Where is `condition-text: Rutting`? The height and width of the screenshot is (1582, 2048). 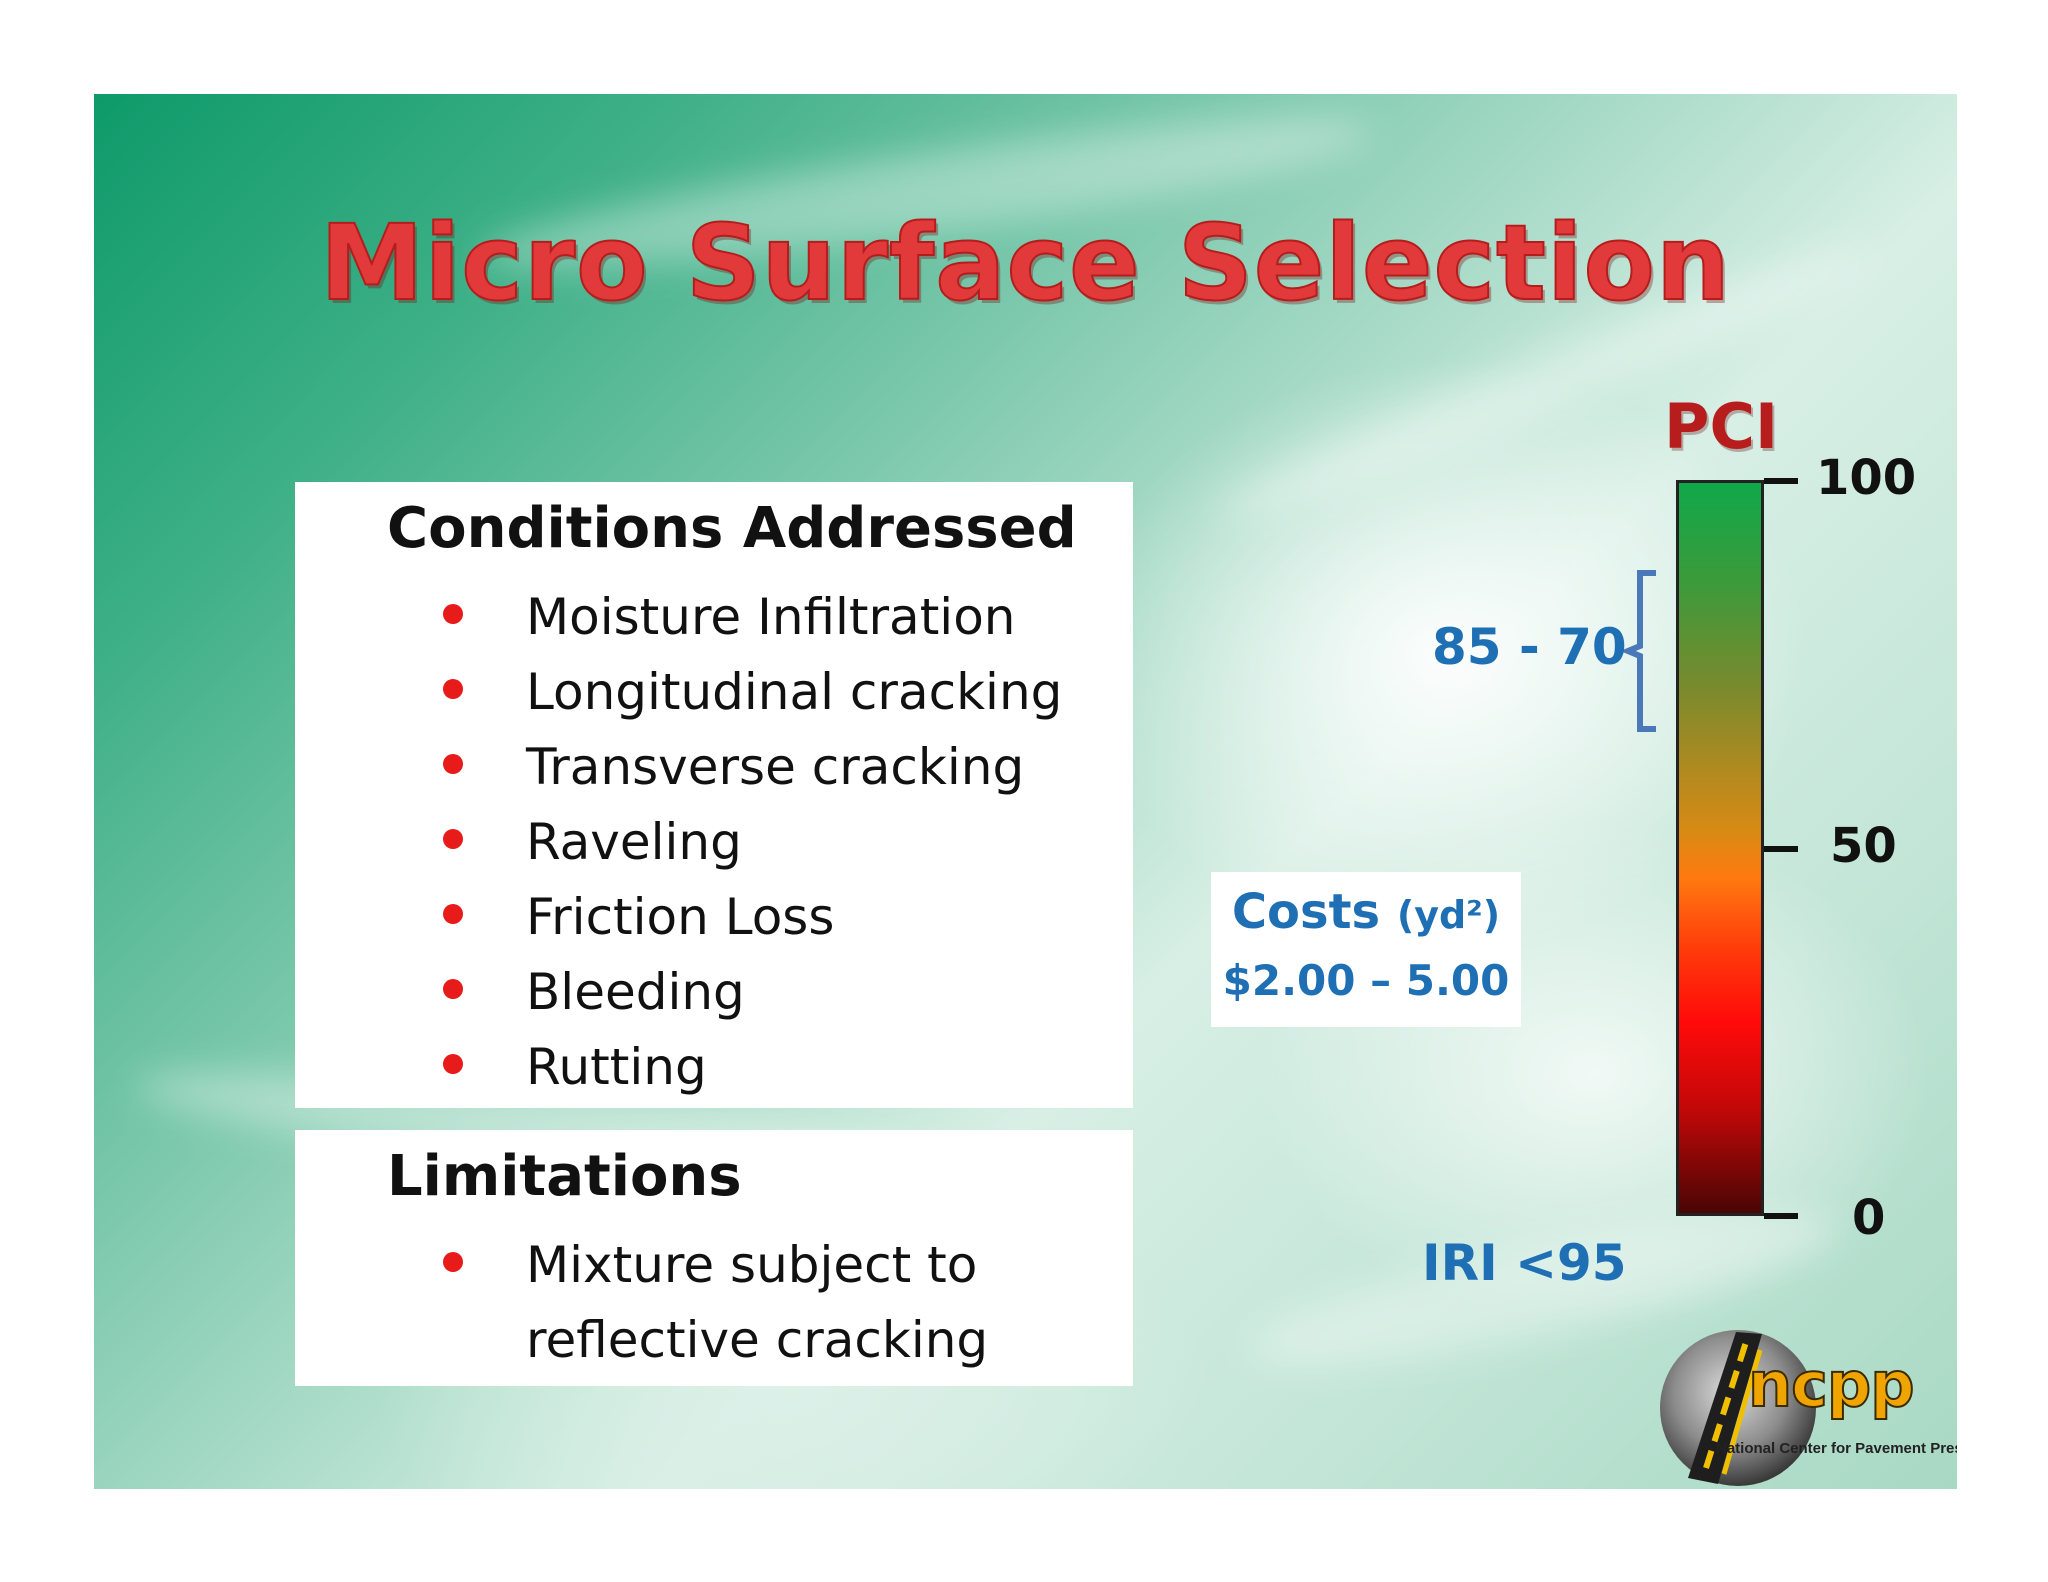
condition-text: Rutting is located at coordinates (616, 1067).